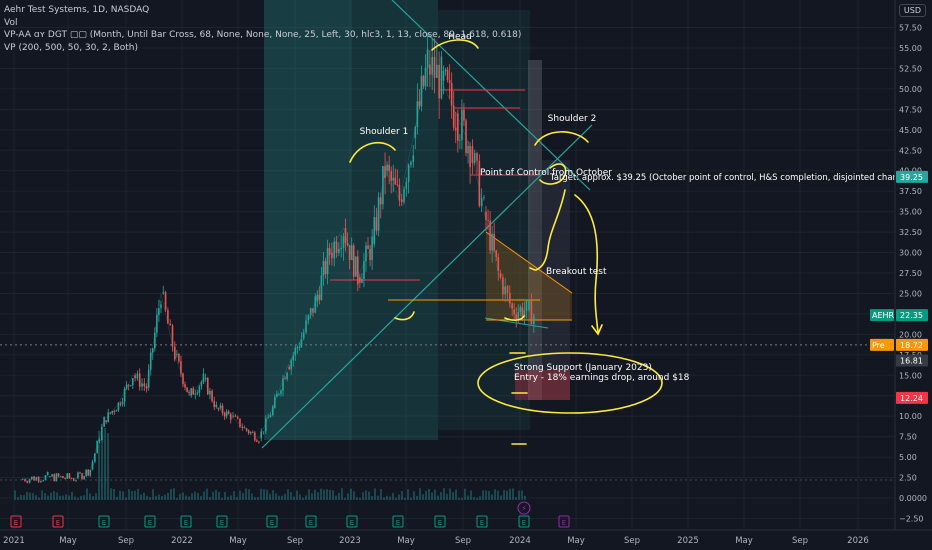  I want to click on y-tick-label: −2.50, so click(911, 518).